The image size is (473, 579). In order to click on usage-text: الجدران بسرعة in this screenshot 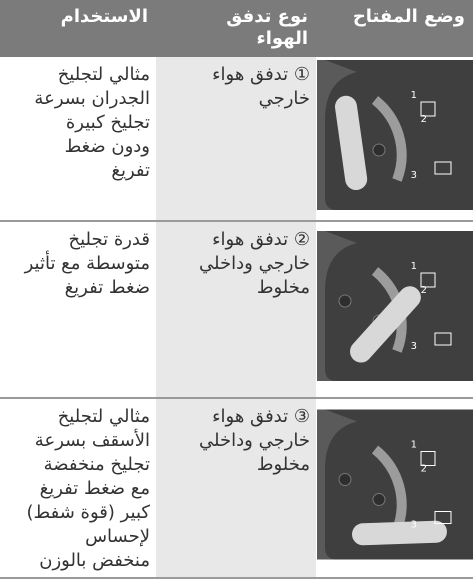, I will do `click(92, 98)`.